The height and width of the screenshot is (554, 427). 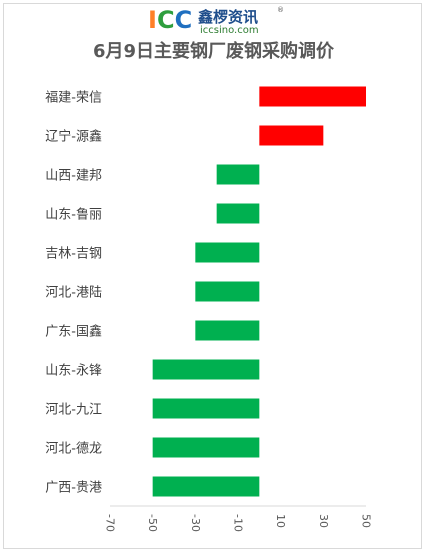 What do you see at coordinates (280, 10) in the screenshot?
I see `logo-registered-mark: ®` at bounding box center [280, 10].